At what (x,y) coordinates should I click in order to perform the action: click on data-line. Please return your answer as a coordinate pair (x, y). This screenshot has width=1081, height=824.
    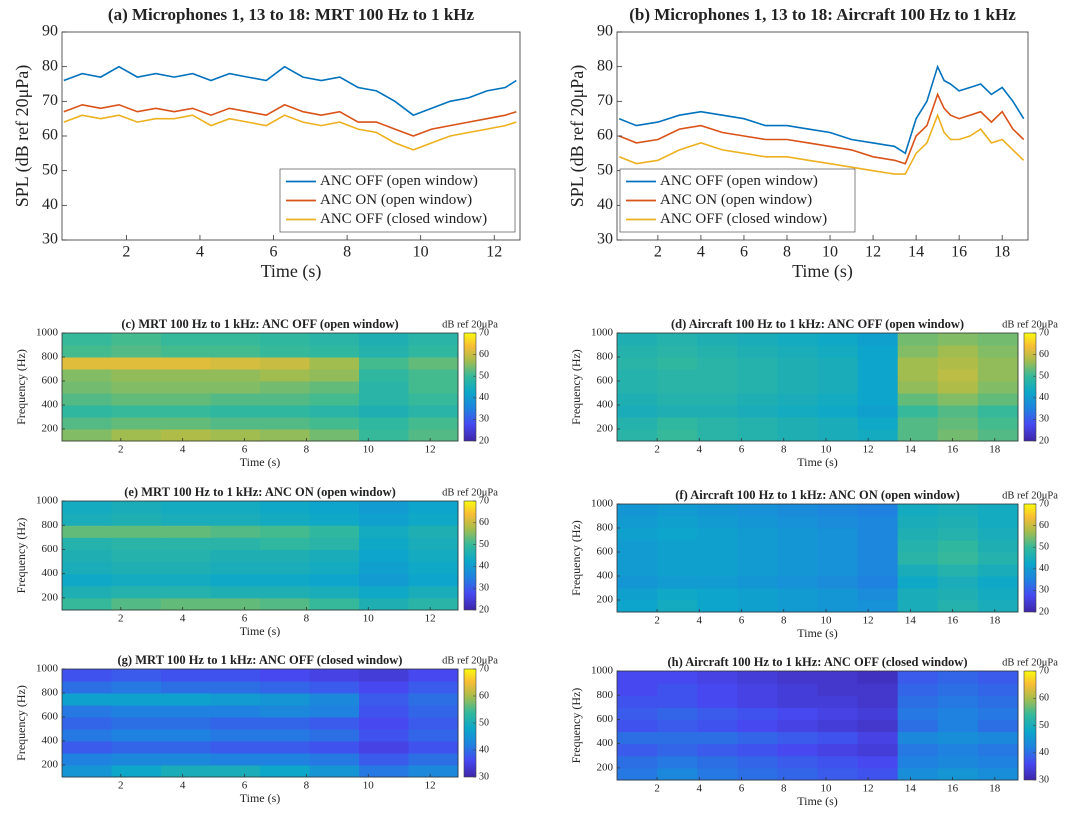
    Looking at the image, I should click on (821, 143).